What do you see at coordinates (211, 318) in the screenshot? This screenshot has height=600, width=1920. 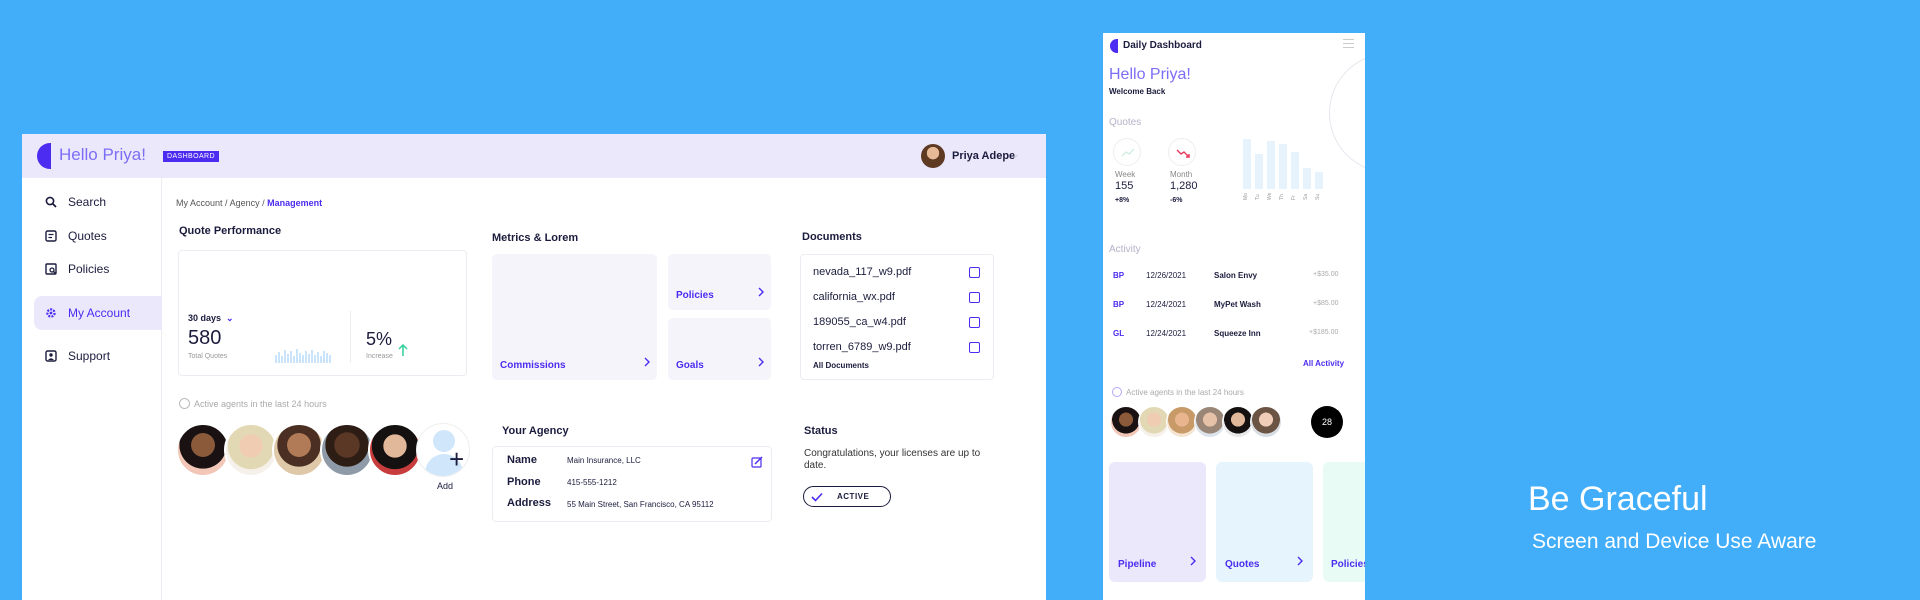 I see `period-select: 30 days ⌄` at bounding box center [211, 318].